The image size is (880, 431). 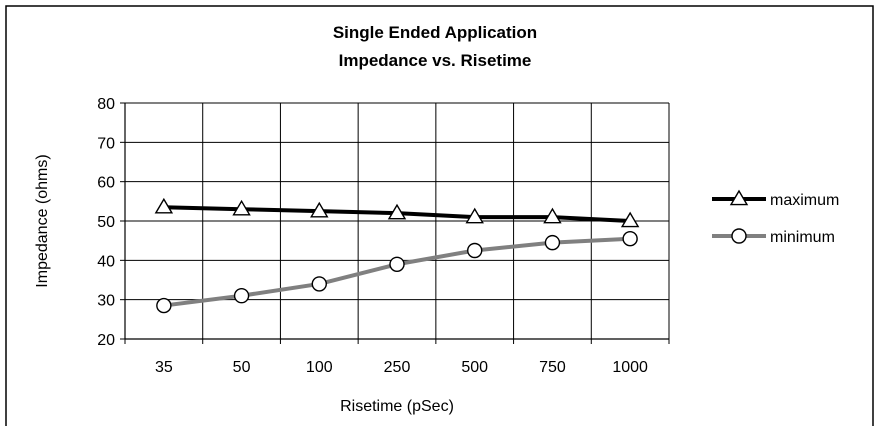 I want to click on x-tick-label: 100, so click(x=319, y=367).